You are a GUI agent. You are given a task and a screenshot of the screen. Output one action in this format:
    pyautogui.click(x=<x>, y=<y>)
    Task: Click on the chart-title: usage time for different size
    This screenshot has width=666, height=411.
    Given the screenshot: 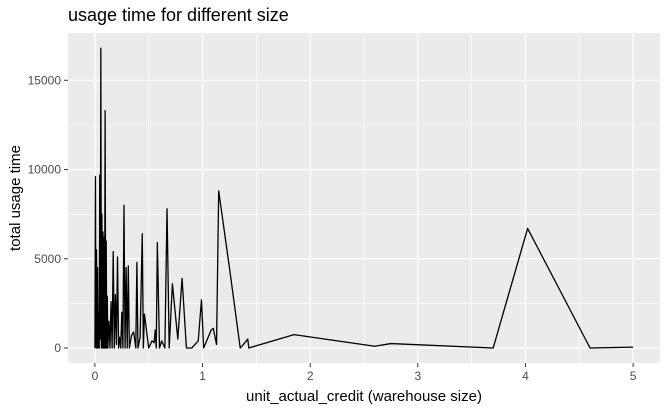 What is the action you would take?
    pyautogui.click(x=178, y=15)
    